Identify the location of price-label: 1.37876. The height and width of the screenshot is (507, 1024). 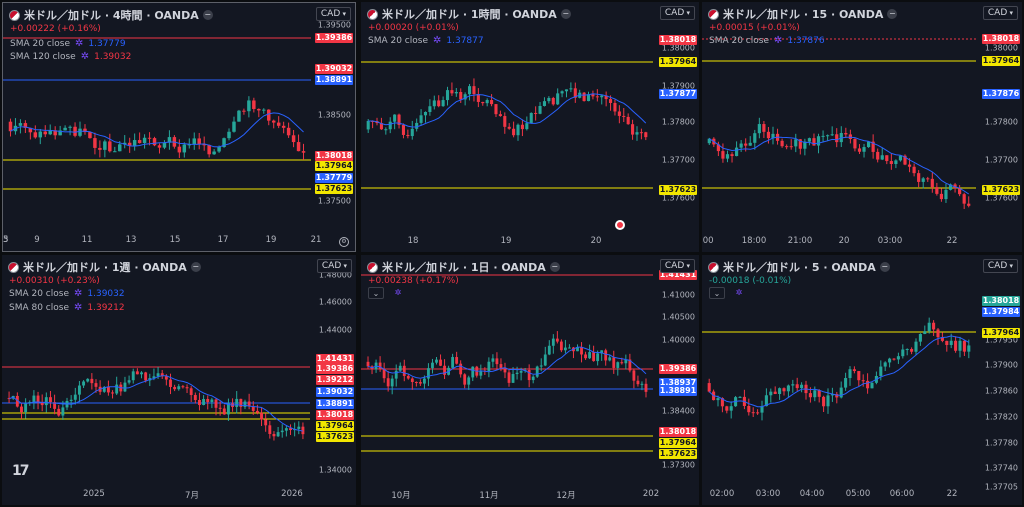
(1001, 94).